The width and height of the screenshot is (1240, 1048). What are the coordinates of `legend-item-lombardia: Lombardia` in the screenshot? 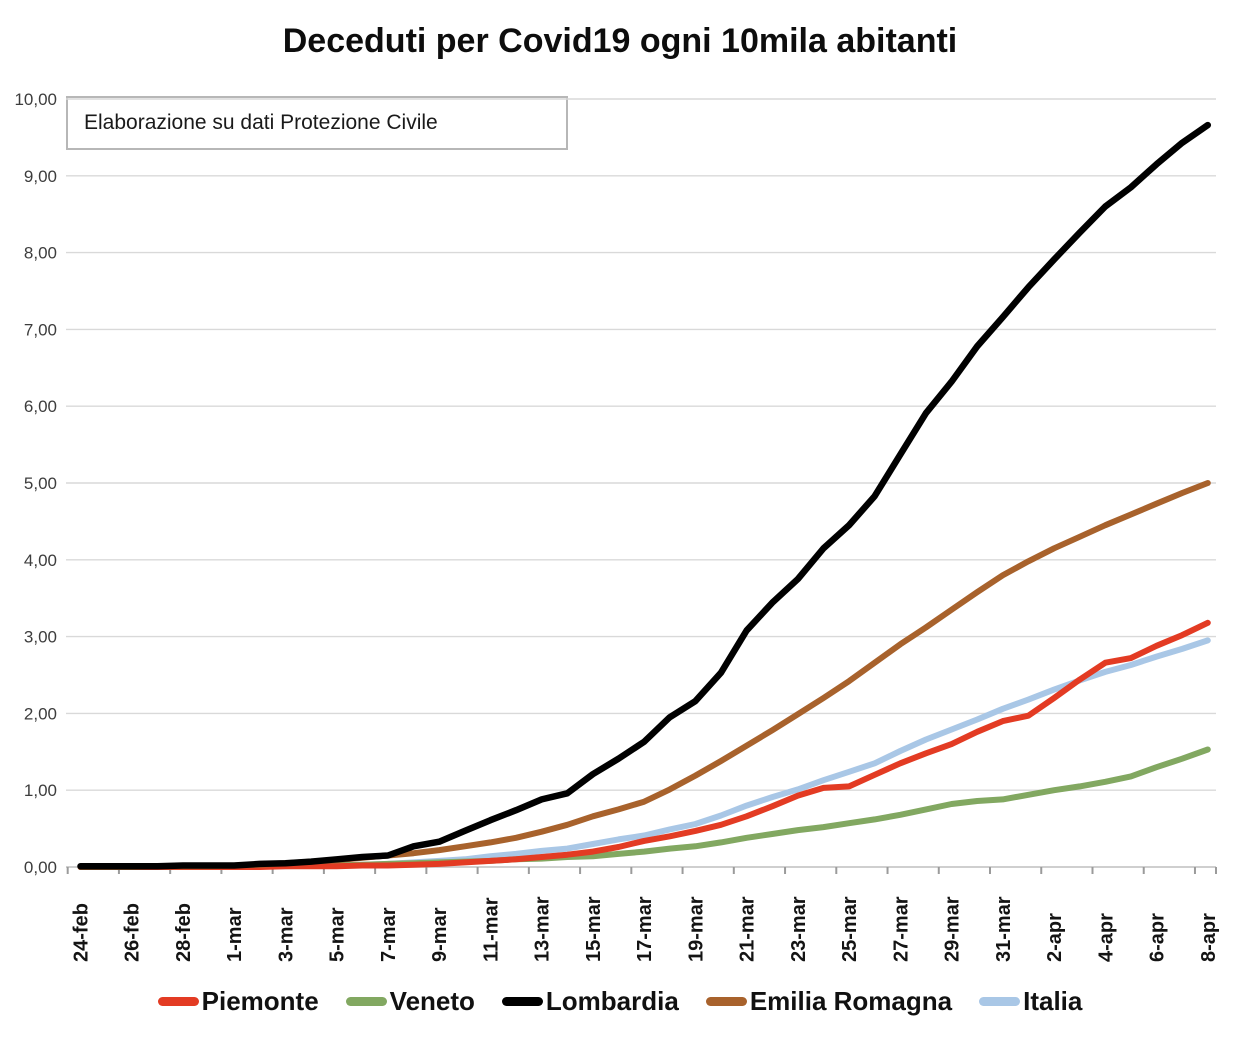 It's located at (590, 1001).